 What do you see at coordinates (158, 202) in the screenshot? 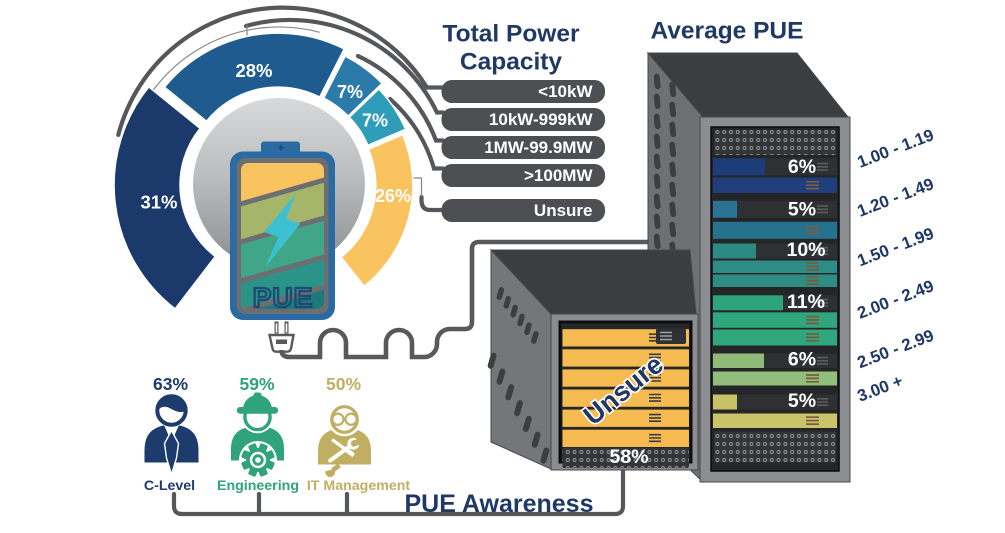
I see `svg-text: 31%` at bounding box center [158, 202].